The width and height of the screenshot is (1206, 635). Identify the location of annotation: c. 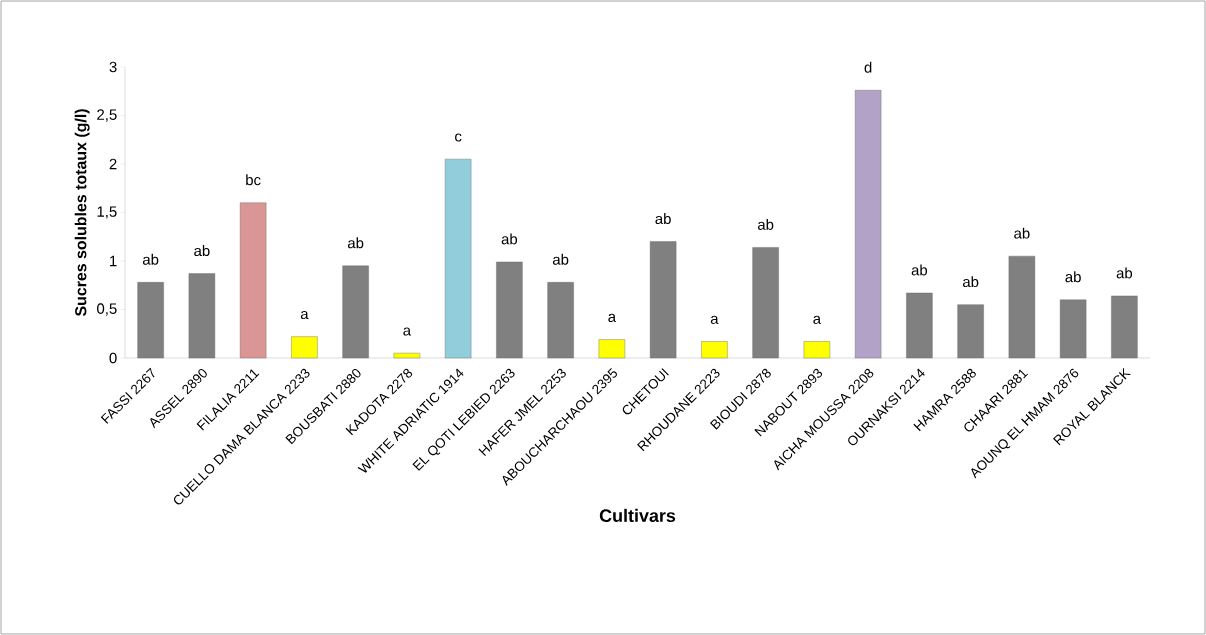
(458, 137).